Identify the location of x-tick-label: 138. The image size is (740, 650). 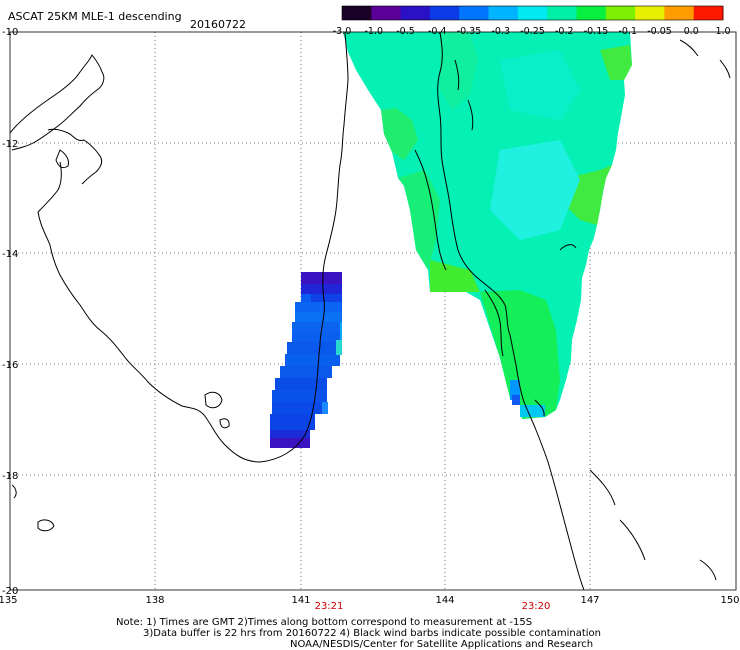
(154, 600).